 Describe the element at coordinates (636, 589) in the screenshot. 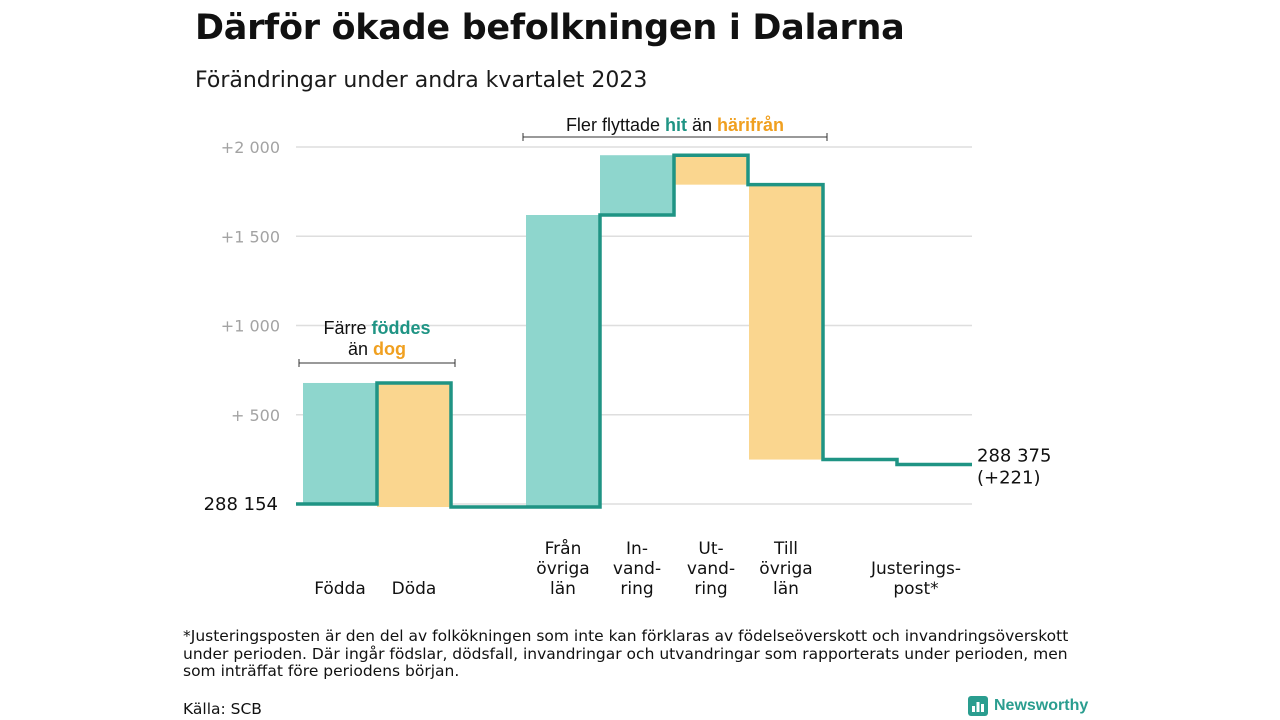

I see `category-label-immigration: ring` at that location.